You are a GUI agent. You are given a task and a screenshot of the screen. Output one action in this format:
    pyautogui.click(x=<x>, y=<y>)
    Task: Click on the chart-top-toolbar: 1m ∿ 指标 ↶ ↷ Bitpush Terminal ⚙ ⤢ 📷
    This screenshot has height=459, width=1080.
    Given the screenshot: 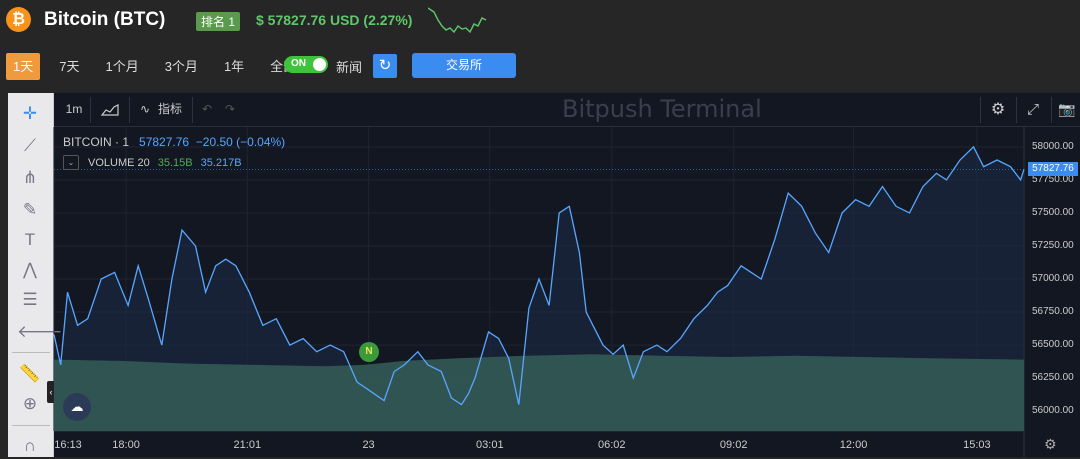 What is the action you would take?
    pyautogui.click(x=567, y=110)
    